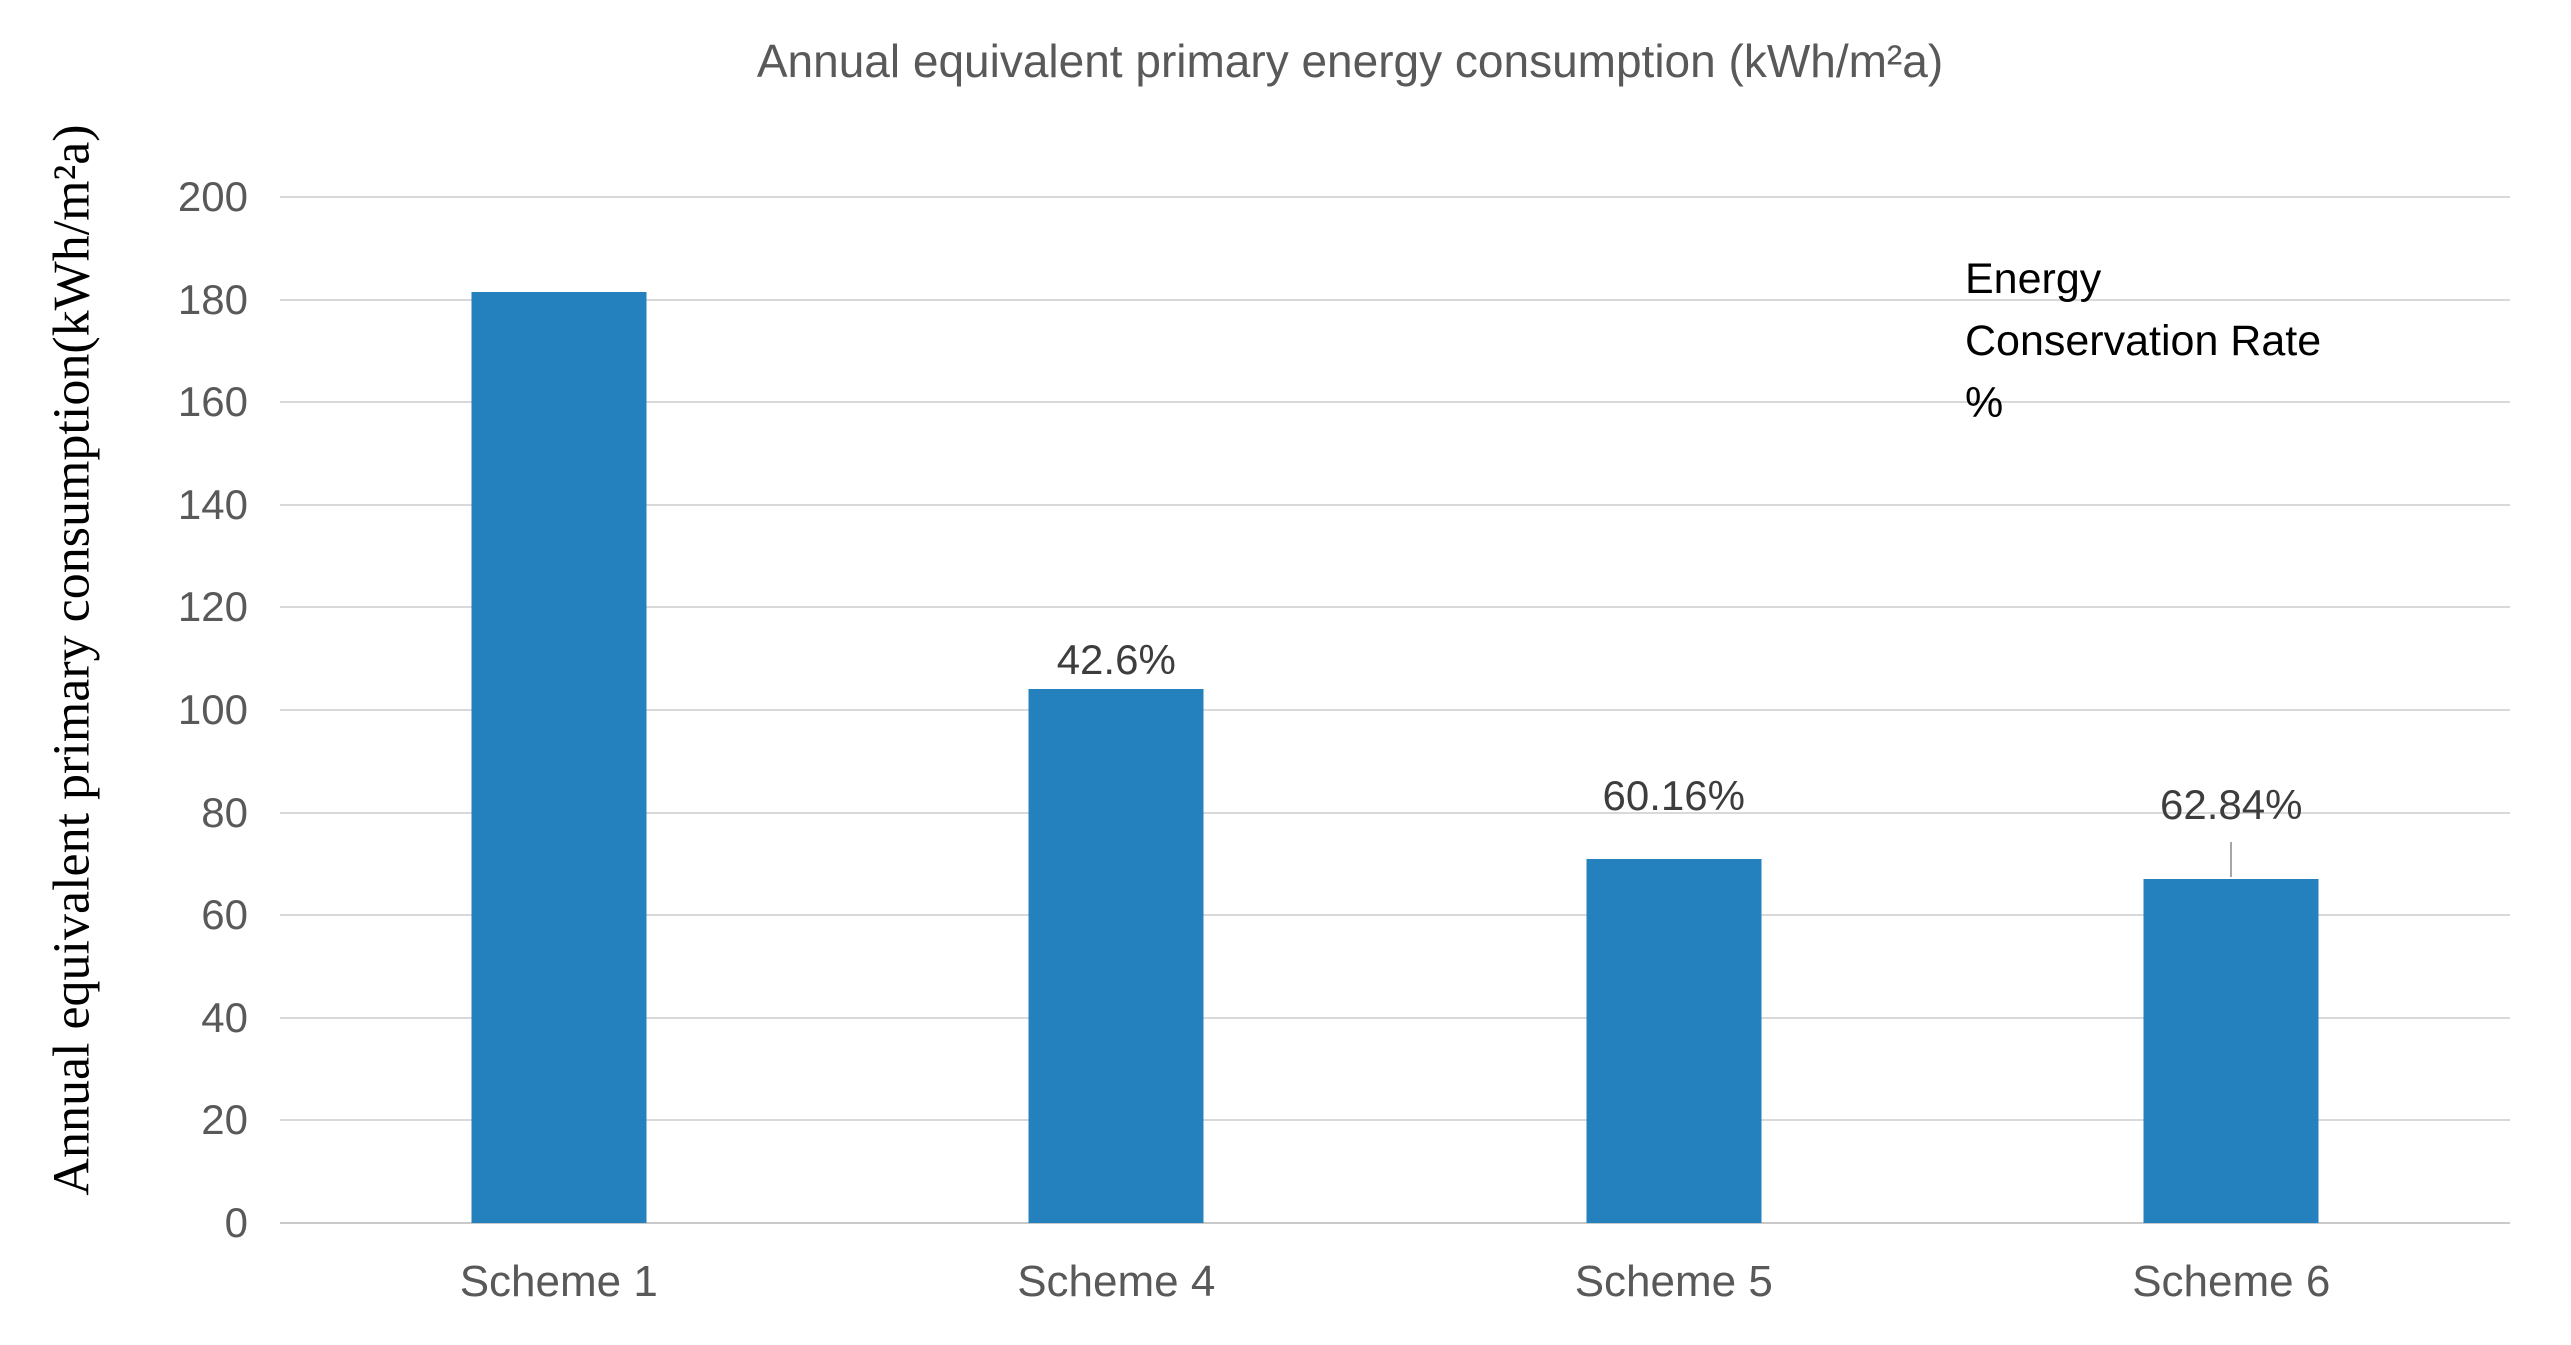 This screenshot has width=2571, height=1345. I want to click on bar-value-label: 60.16%, so click(1673, 795).